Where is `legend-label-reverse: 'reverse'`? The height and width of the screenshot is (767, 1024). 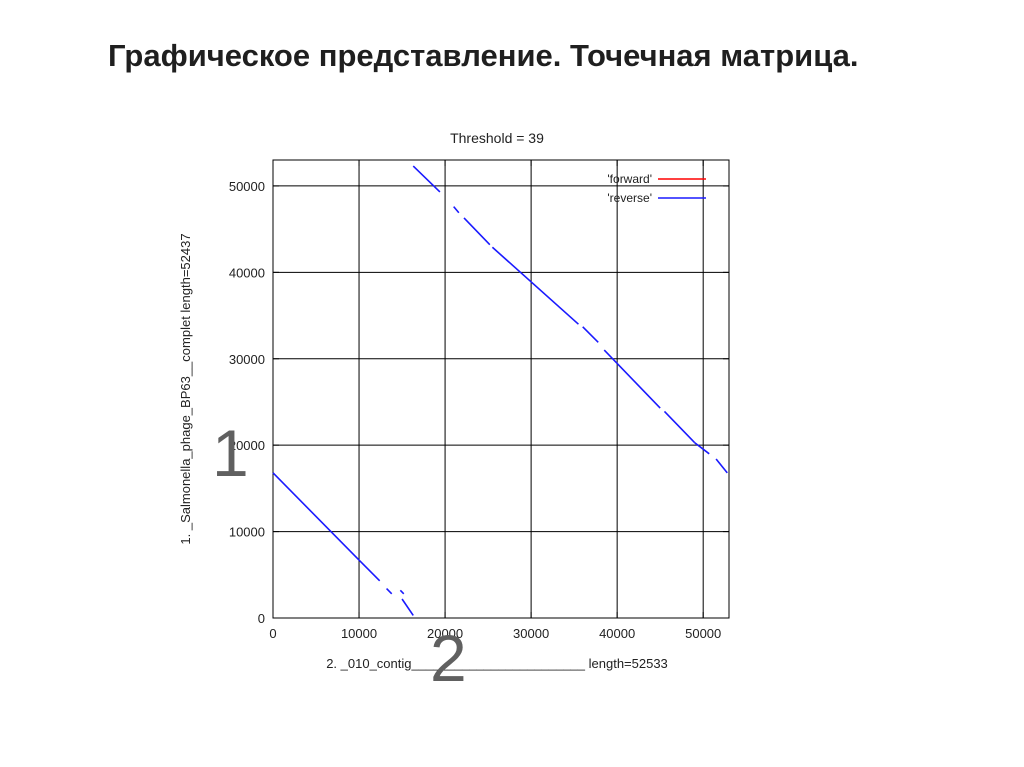
legend-label-reverse: 'reverse' is located at coordinates (629, 198).